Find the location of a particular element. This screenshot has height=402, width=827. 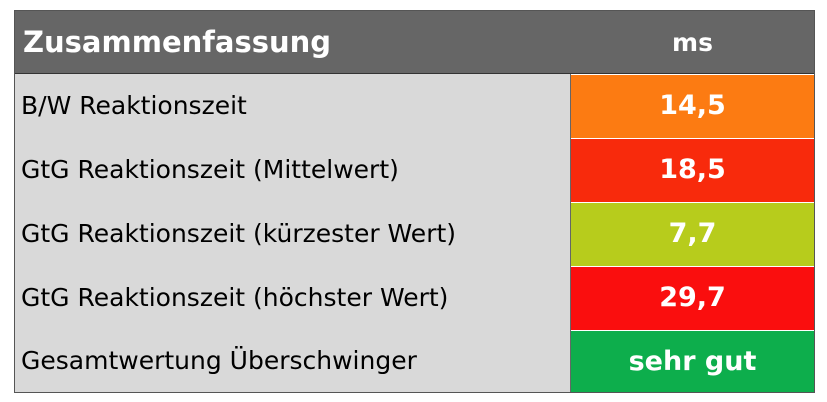

table-row: Gesamtwertung Überschwinger sehr gut is located at coordinates (414, 361).